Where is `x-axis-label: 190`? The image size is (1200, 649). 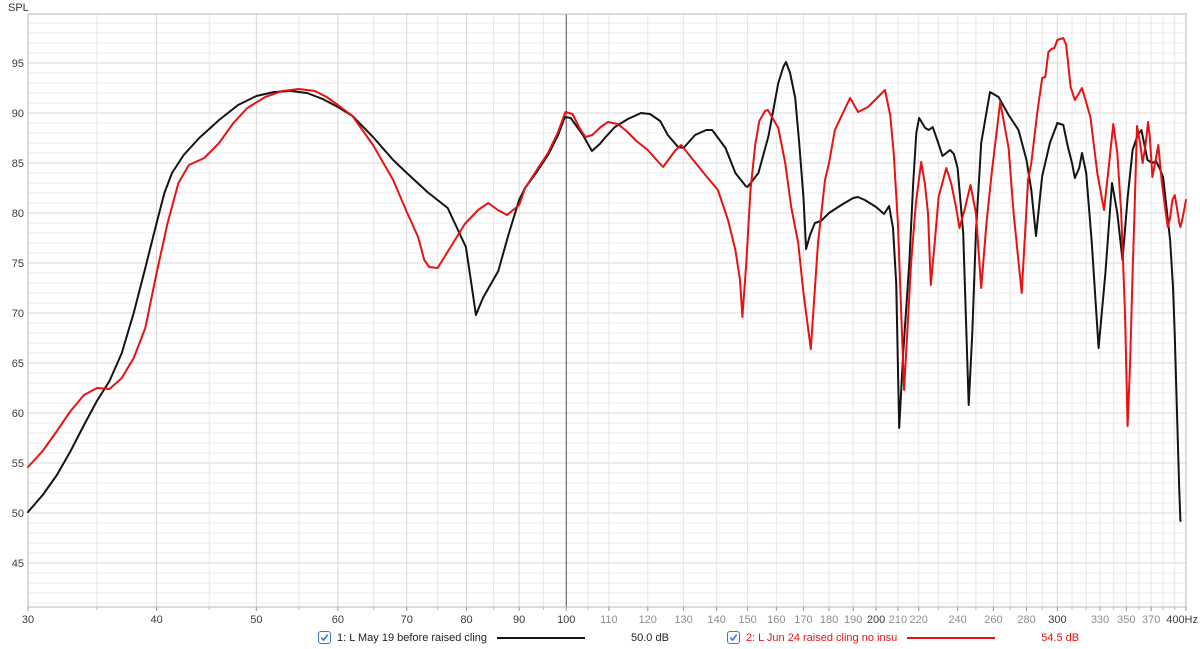
x-axis-label: 190 is located at coordinates (853, 620).